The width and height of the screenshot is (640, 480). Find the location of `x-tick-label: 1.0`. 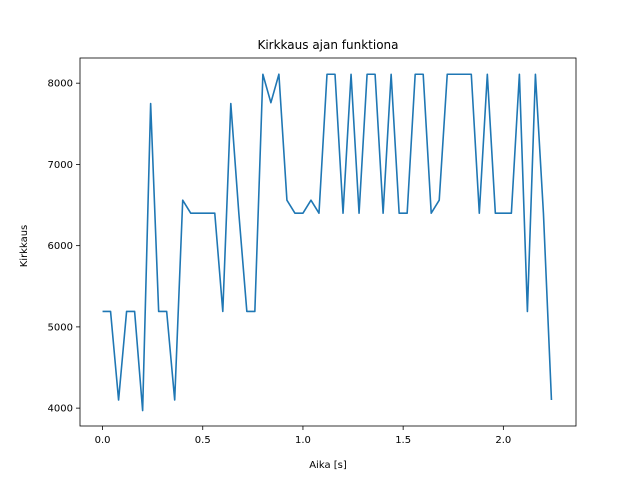

x-tick-label: 1.0 is located at coordinates (303, 440).